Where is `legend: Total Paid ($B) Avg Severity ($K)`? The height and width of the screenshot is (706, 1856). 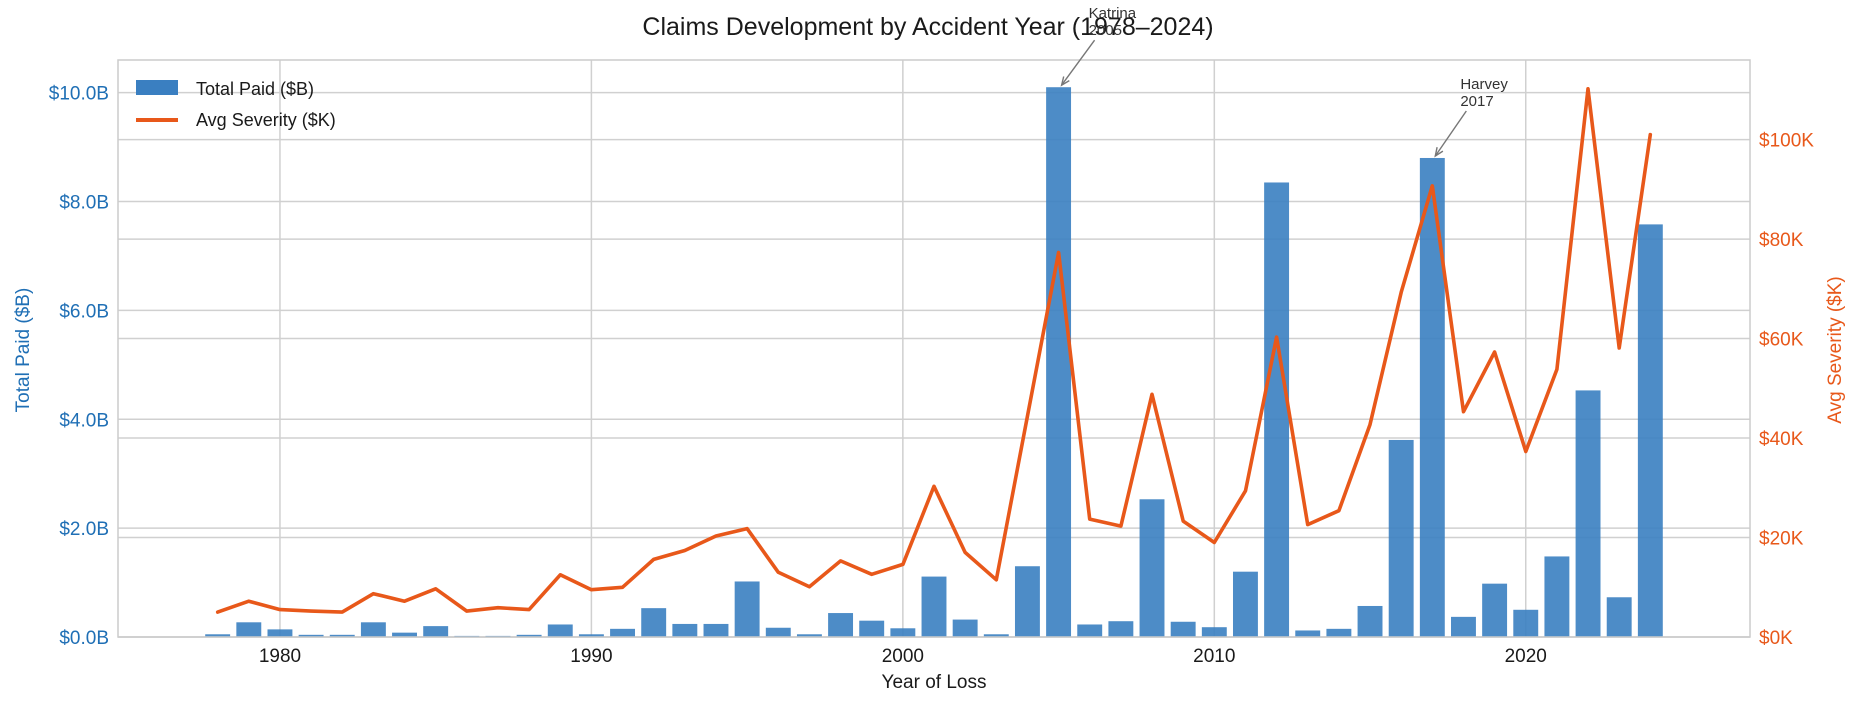 legend: Total Paid ($B) Avg Severity ($K) is located at coordinates (236, 104).